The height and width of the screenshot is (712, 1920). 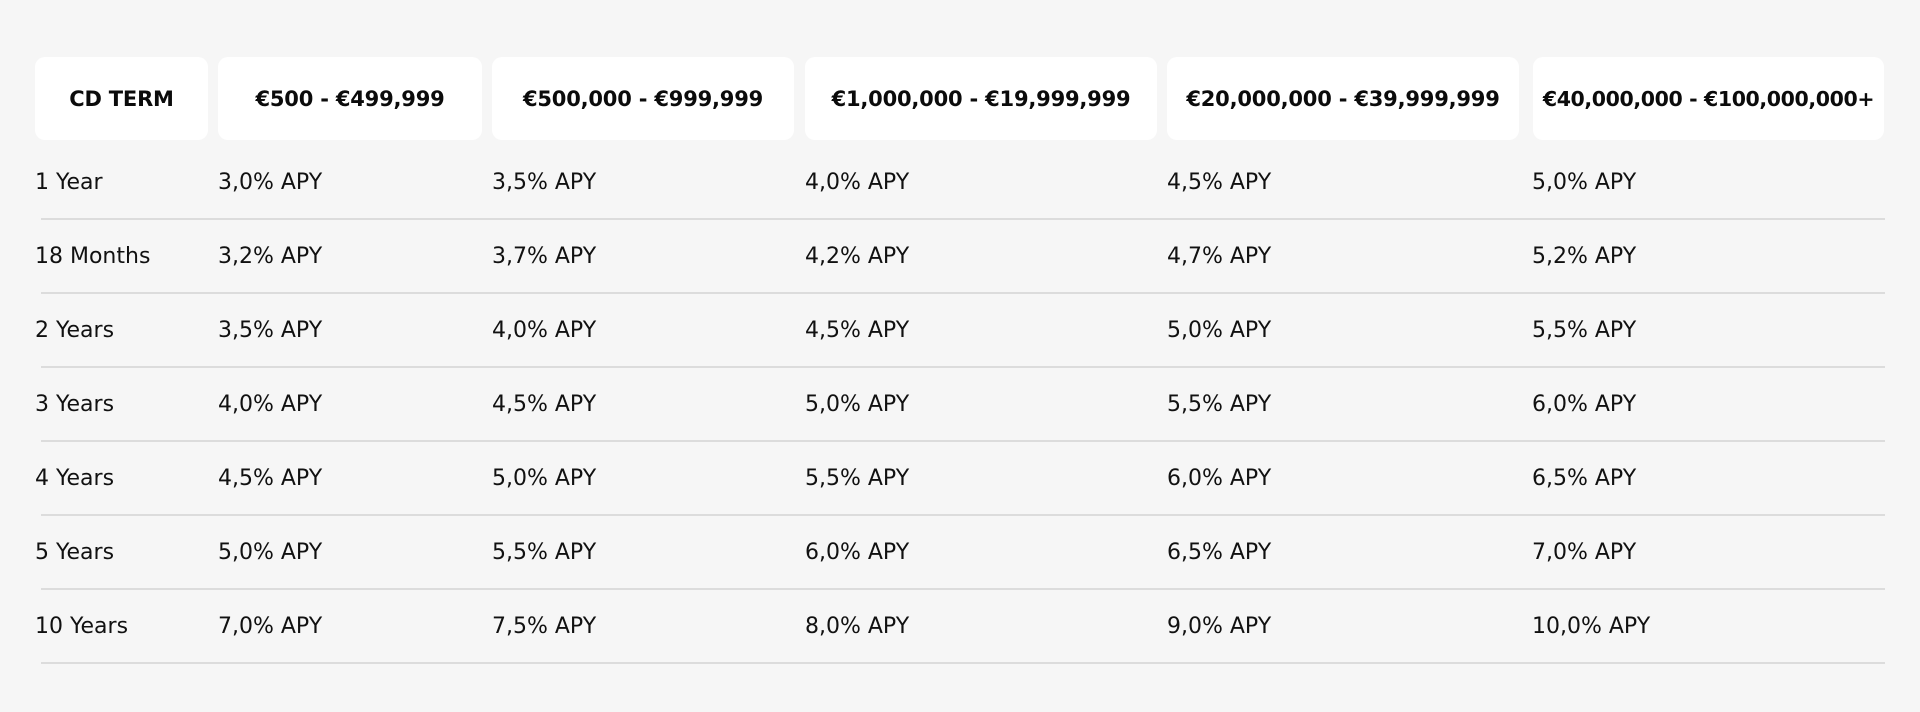 I want to click on rate-cell: 3,2% APY, so click(x=270, y=256).